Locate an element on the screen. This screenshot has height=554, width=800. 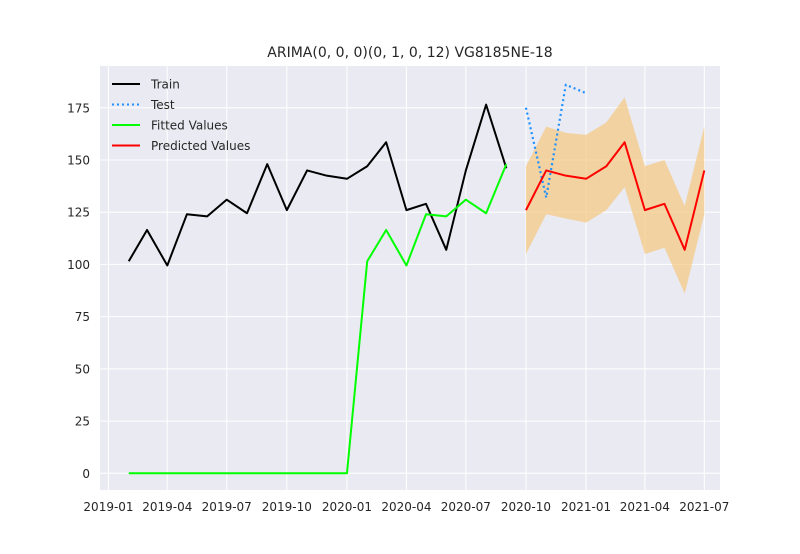
legend-item-predicted-values: Predicted Values is located at coordinates (181, 146).